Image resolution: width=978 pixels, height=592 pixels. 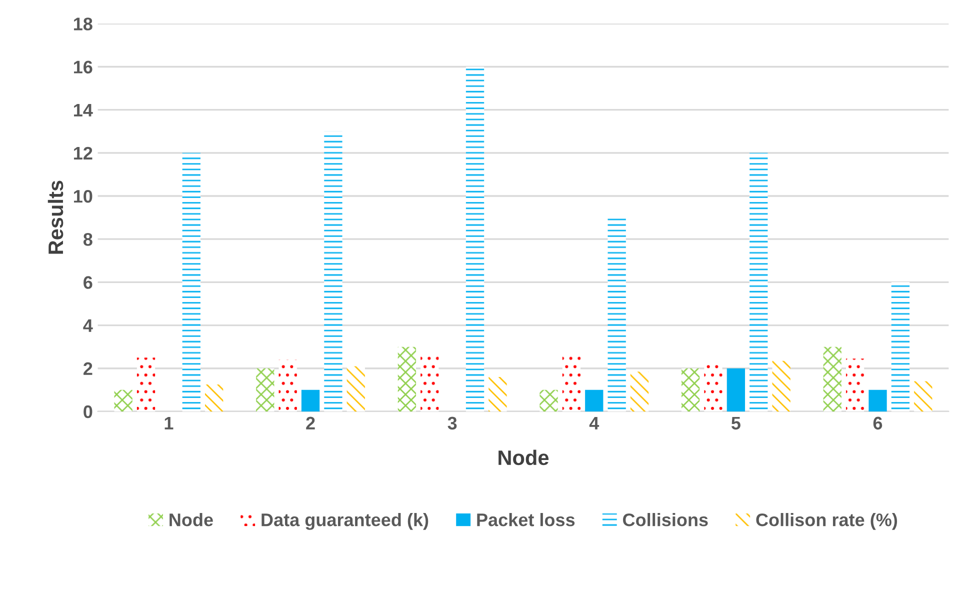 I want to click on x-axis-title: Node, so click(x=523, y=458).